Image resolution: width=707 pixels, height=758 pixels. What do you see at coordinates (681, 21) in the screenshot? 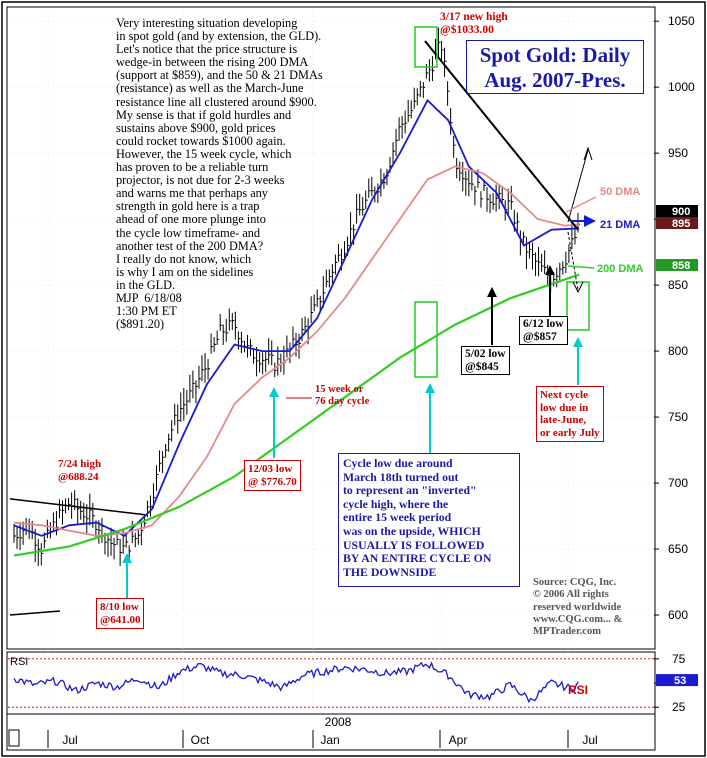
I see `price-tick-label: 1050` at bounding box center [681, 21].